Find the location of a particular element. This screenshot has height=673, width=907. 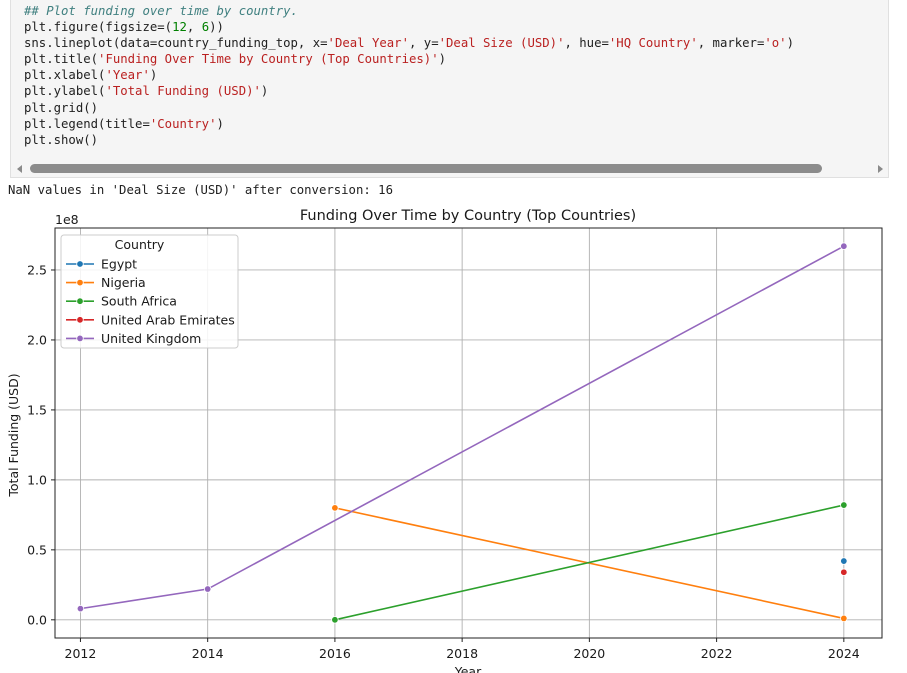

x-tick-label: 2014 is located at coordinates (208, 653).